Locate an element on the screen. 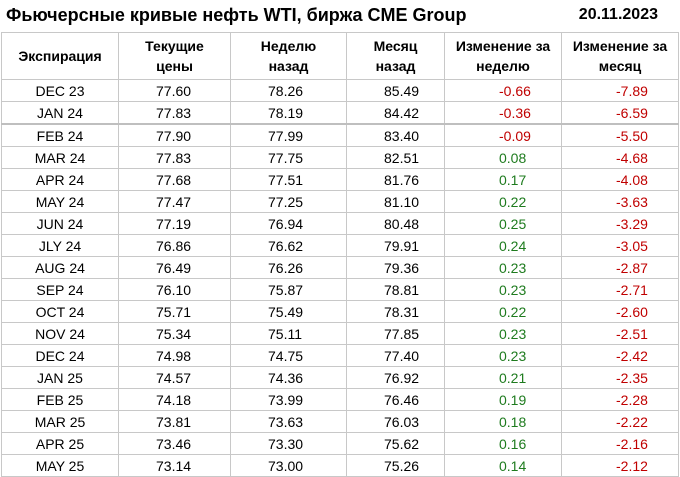 The height and width of the screenshot is (477, 680). current-price-cell: 73.14 is located at coordinates (174, 465).